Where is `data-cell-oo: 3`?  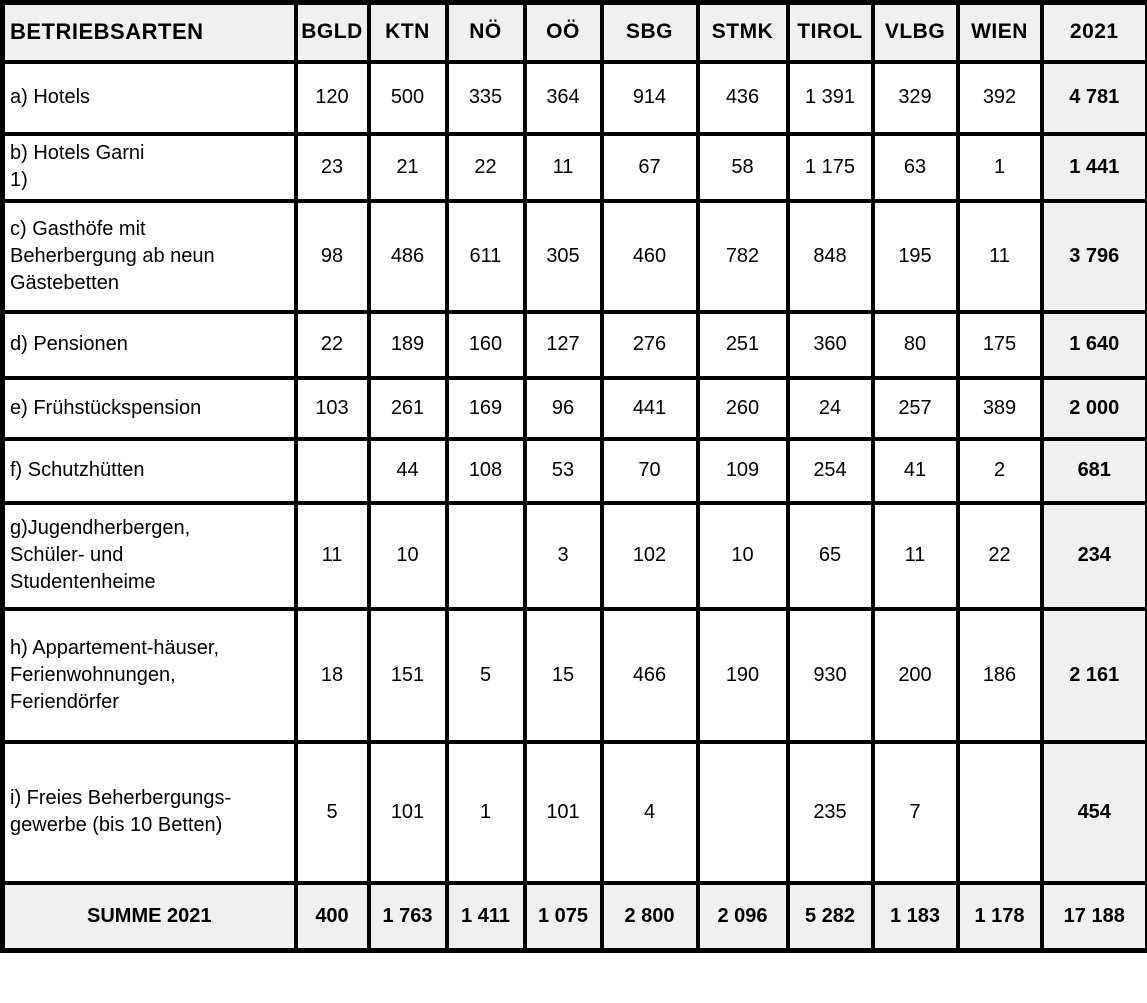 data-cell-oo: 3 is located at coordinates (563, 555).